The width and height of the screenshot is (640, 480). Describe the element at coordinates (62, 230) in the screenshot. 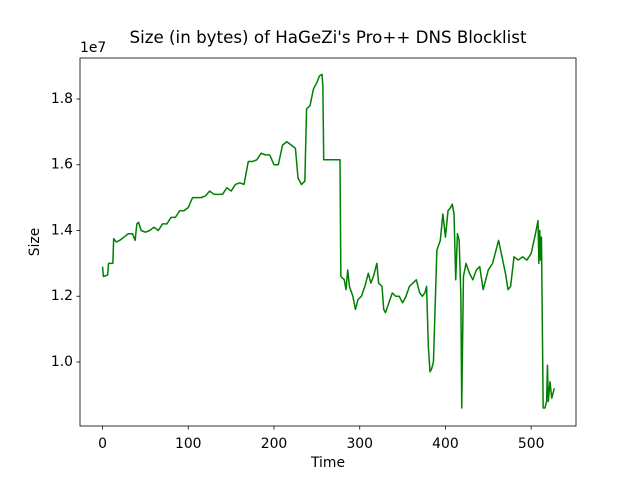

I see `y-tick-label: 1.4` at that location.